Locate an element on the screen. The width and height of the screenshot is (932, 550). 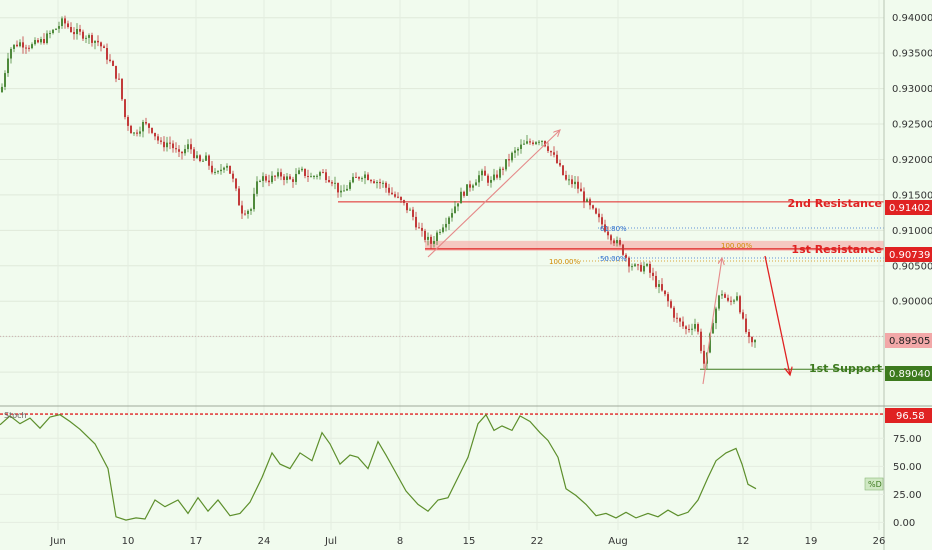
stoch-level-value: 96.58 is located at coordinates (910, 416).